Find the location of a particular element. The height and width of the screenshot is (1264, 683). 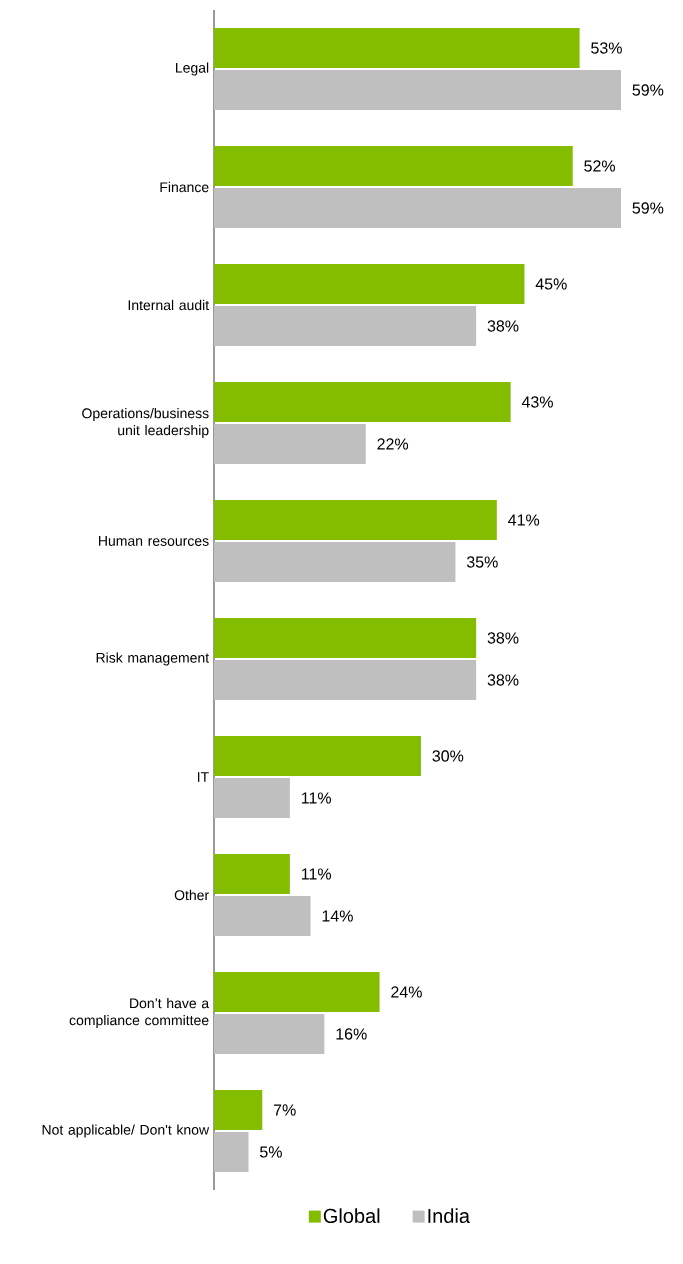

y-tick-label: IT is located at coordinates (203, 777).